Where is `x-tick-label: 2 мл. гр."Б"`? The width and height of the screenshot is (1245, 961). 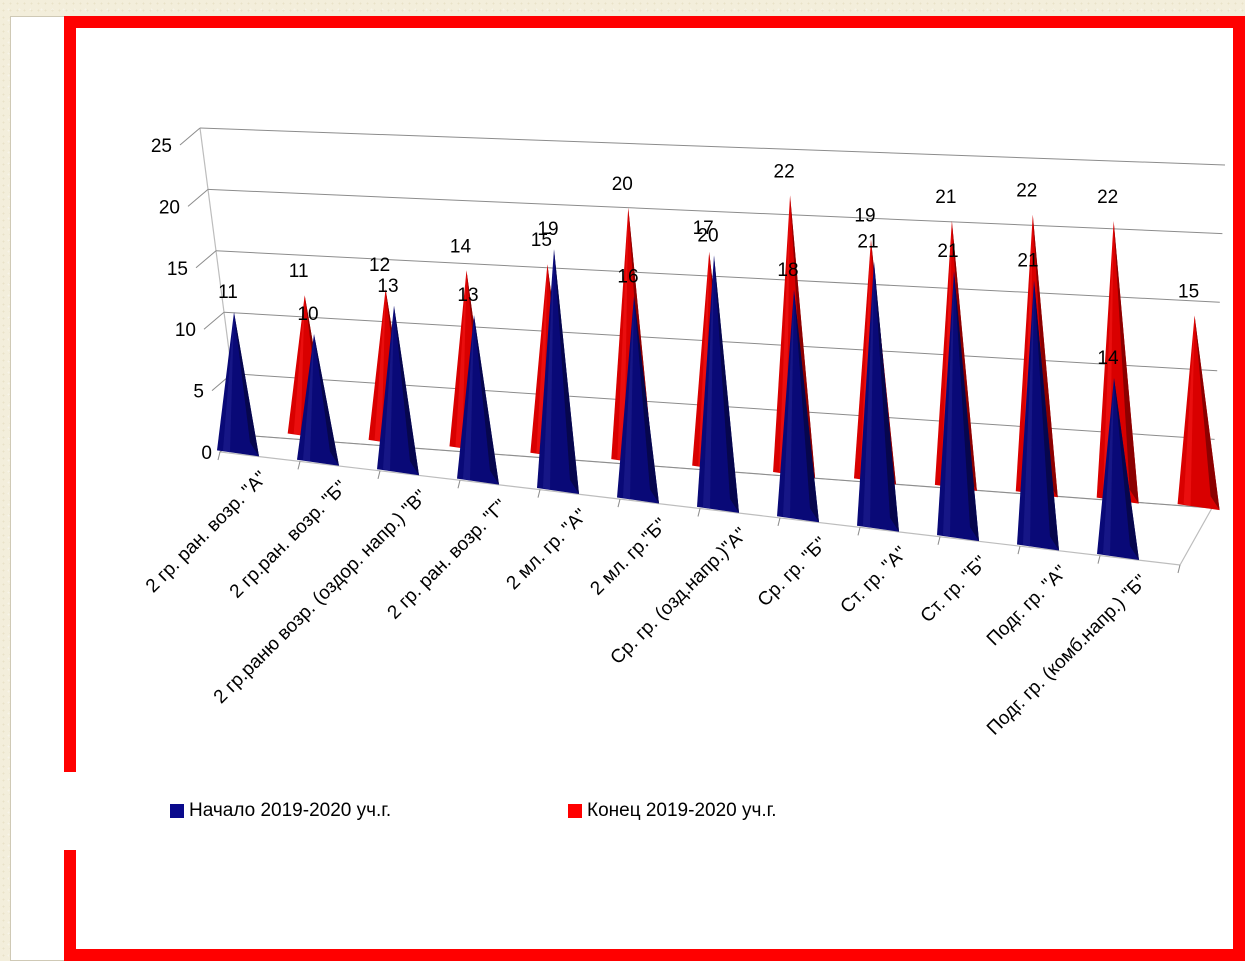
x-tick-label: 2 мл. гр."Б" is located at coordinates (628, 556).